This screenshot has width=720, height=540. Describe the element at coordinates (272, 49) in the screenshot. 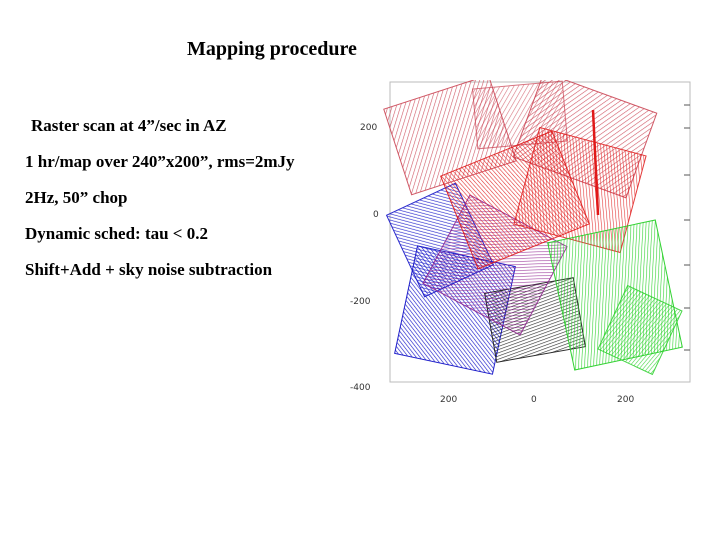

I see `slide-title: Mapping procedure` at that location.